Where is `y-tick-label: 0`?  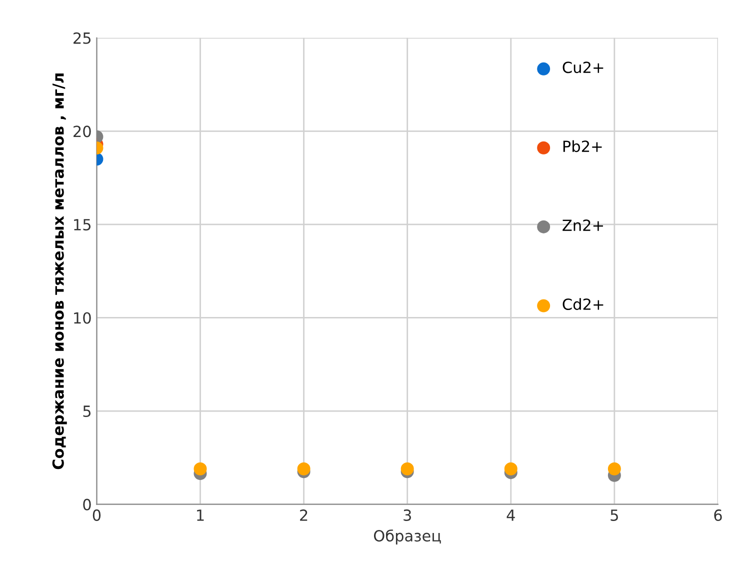
y-tick-label: 0 is located at coordinates (87, 504).